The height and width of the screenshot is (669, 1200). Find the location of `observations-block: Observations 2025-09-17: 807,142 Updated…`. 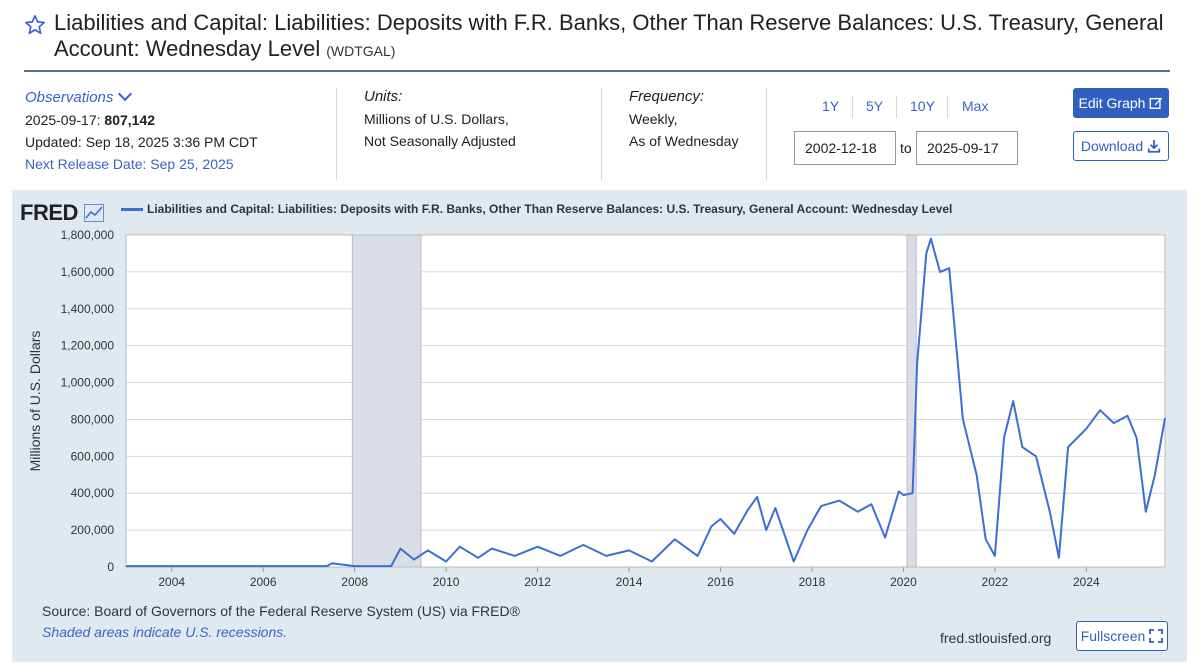

observations-block: Observations 2025-09-17: 807,142 Updated… is located at coordinates (175, 130).